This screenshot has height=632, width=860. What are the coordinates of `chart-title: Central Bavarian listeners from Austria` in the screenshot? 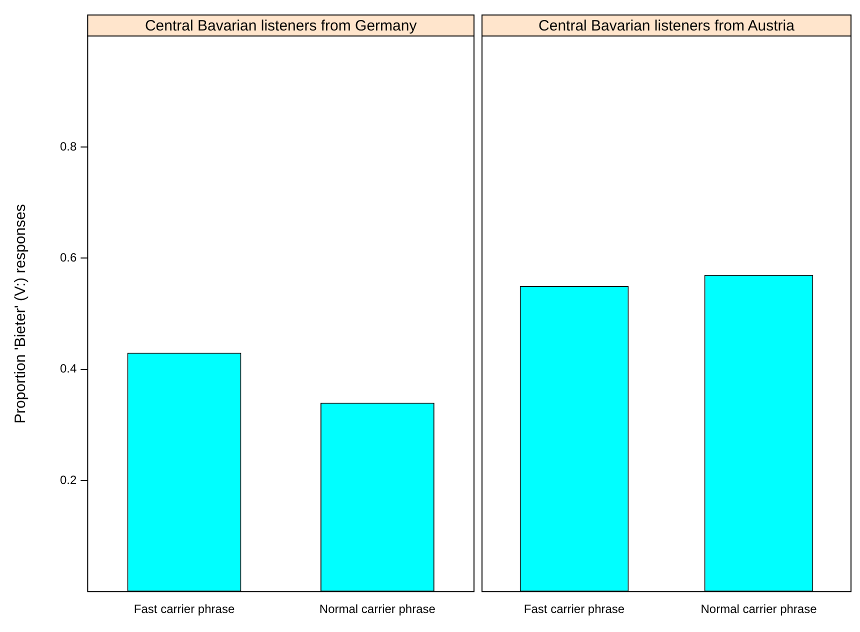 It's located at (667, 26).